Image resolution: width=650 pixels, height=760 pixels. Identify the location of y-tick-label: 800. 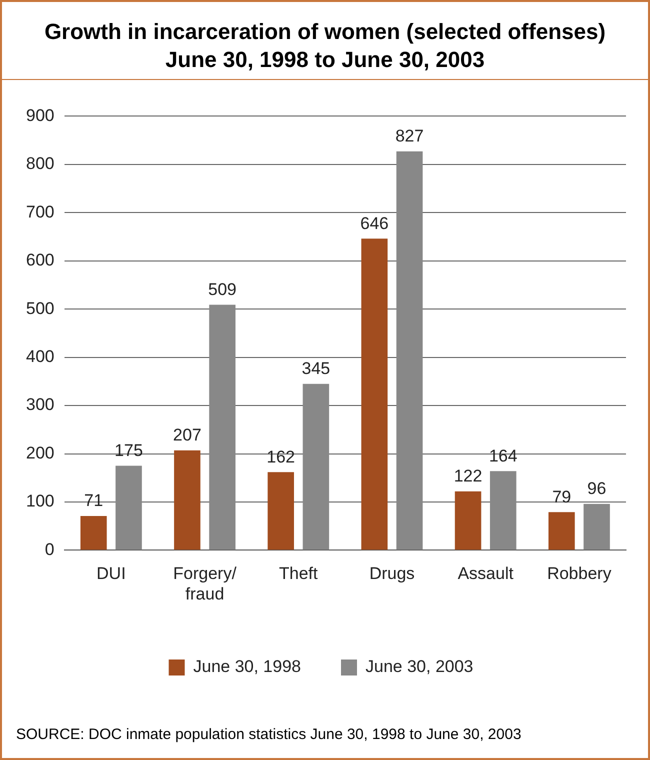
(40, 164).